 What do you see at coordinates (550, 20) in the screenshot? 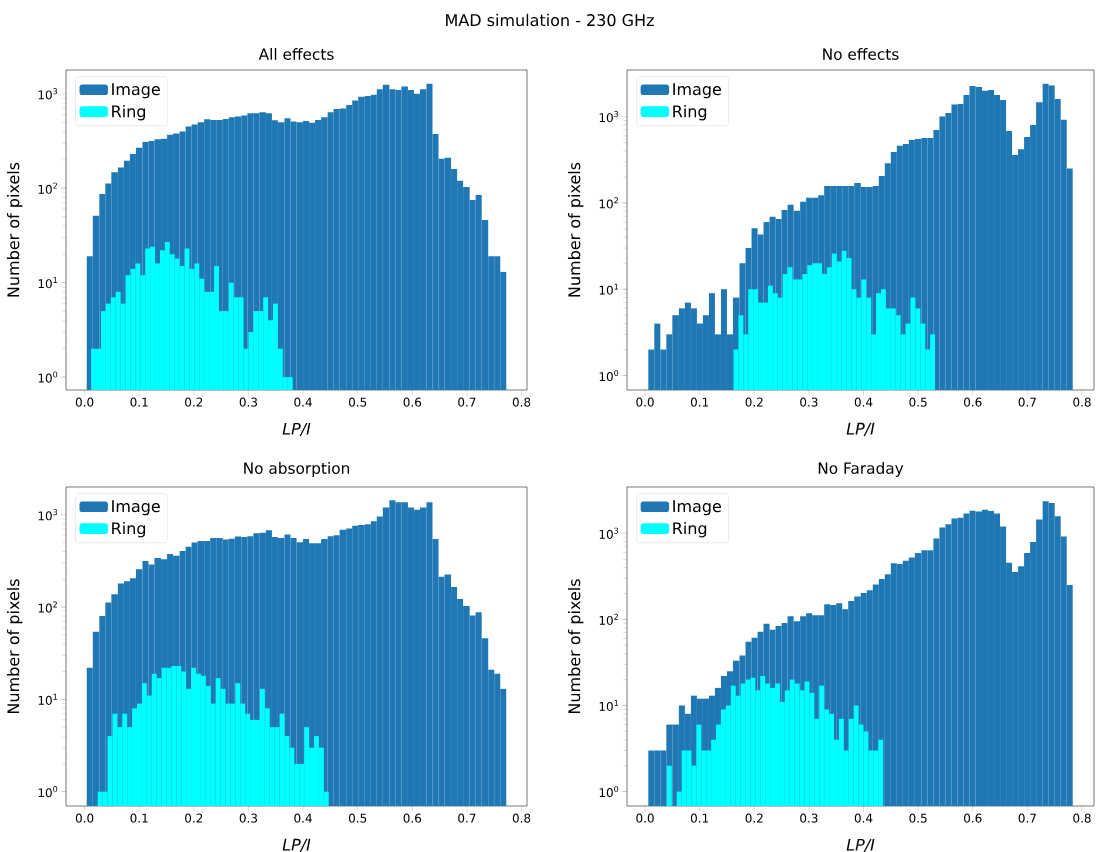
I see `text: MAD simulation - 230 GHz` at bounding box center [550, 20].